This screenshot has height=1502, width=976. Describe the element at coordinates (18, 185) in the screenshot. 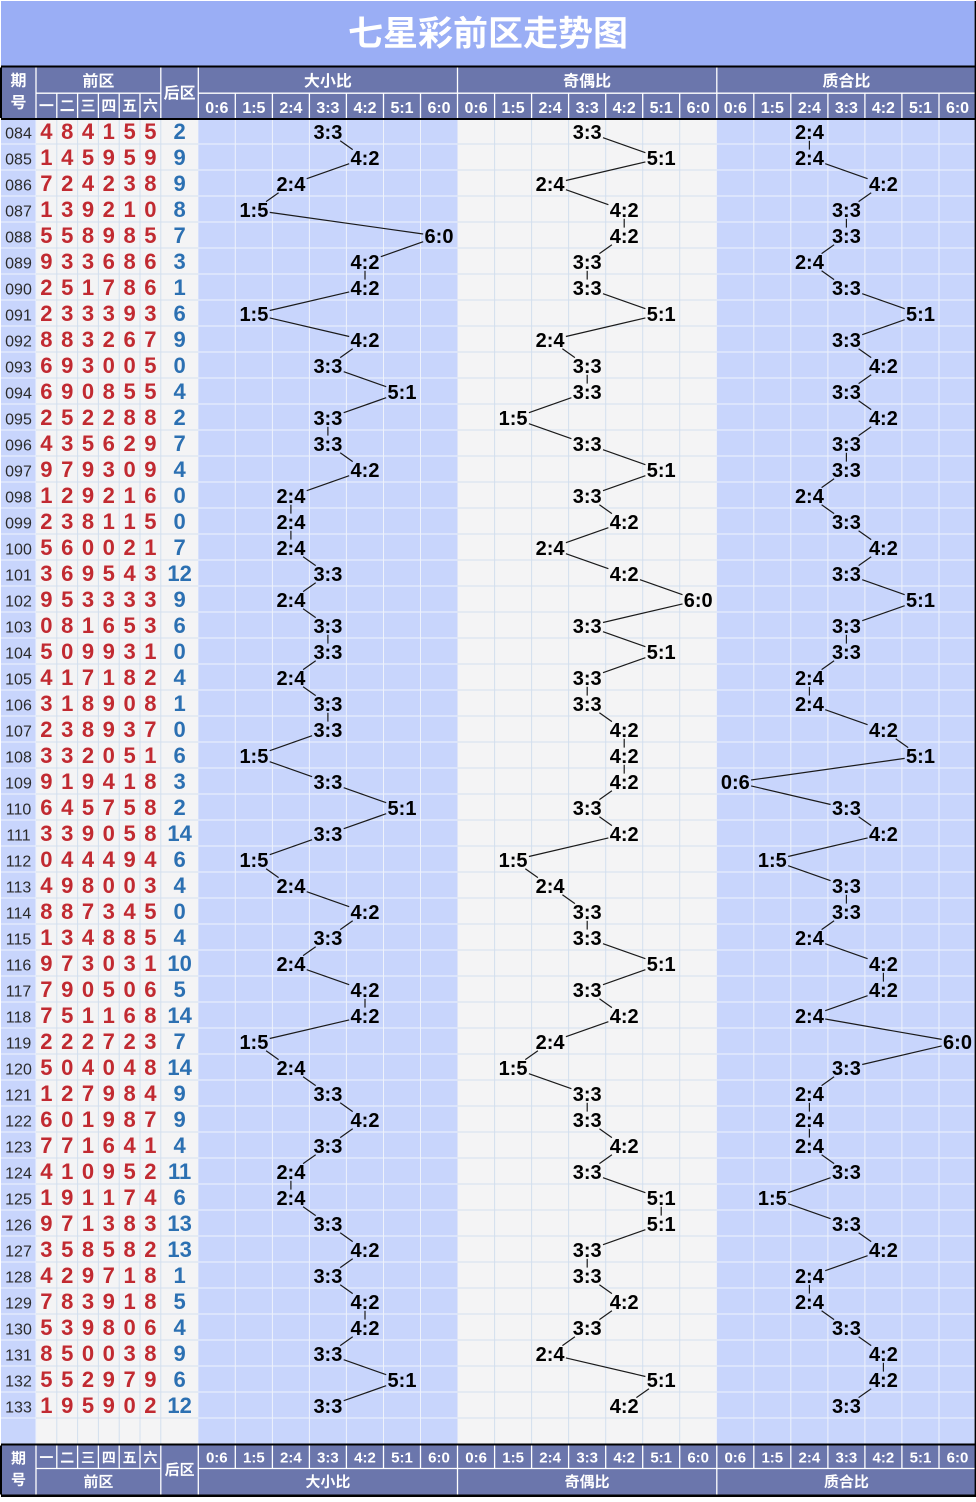

I see `svg-text: 086` at that location.